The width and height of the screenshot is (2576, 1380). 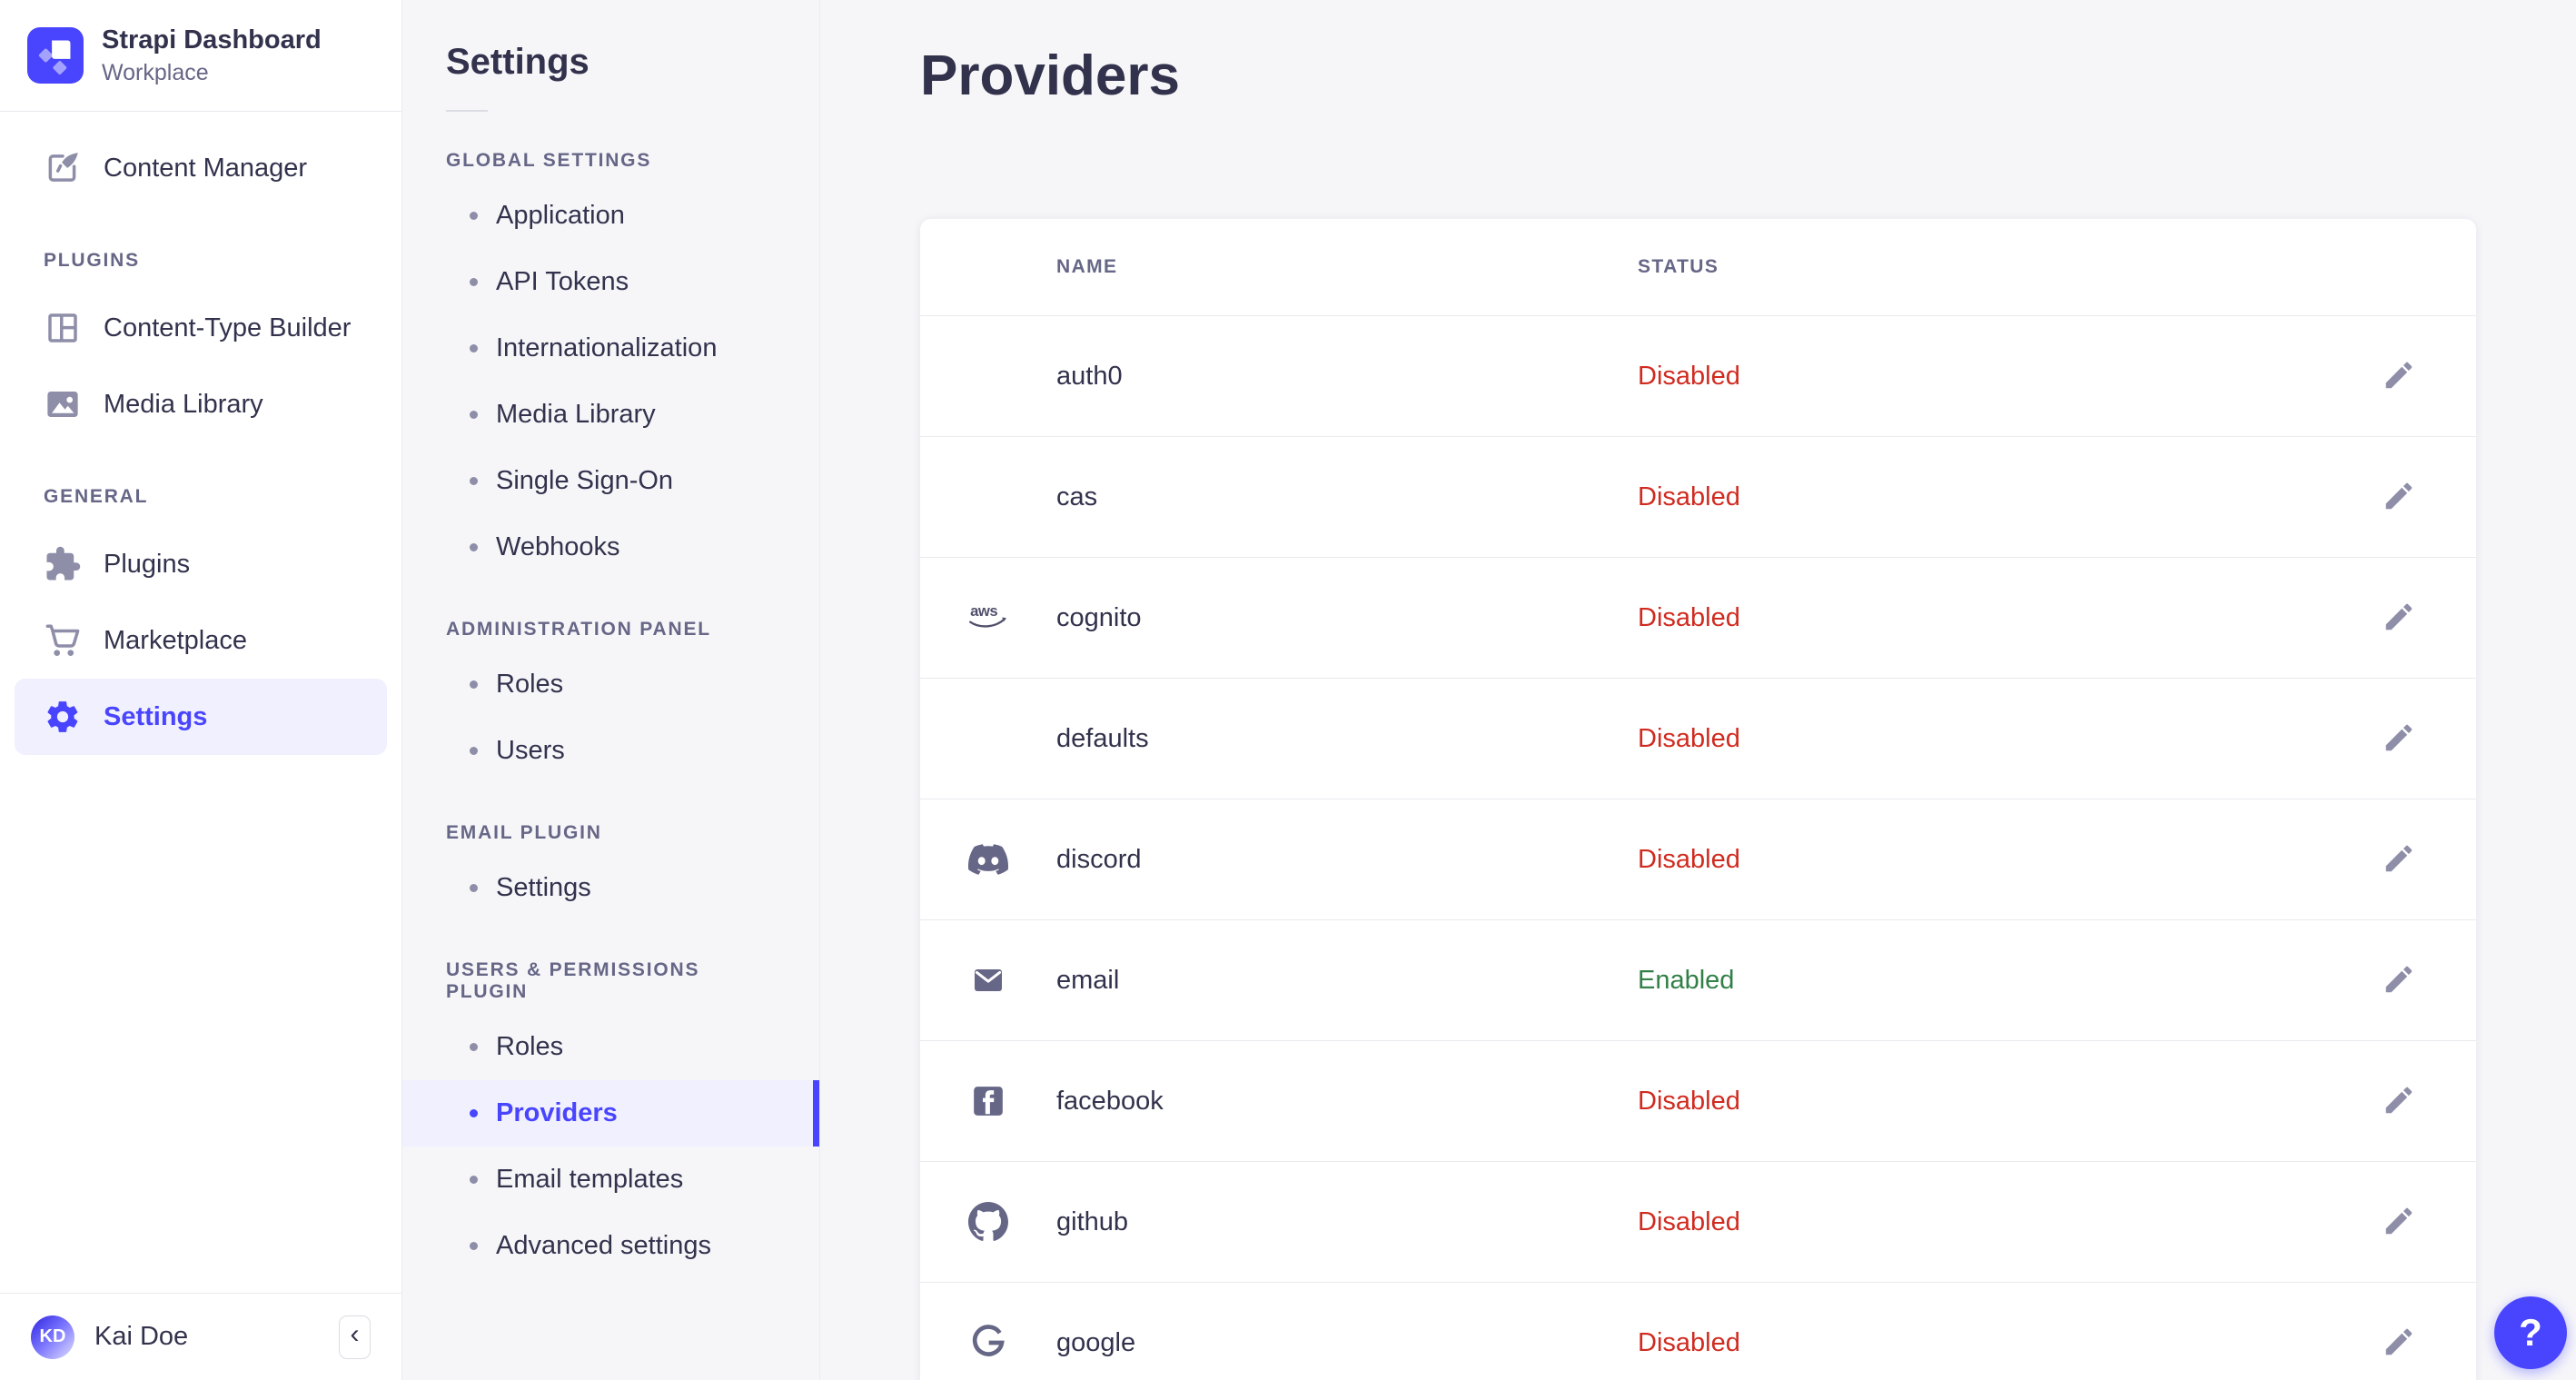 What do you see at coordinates (610, 1180) in the screenshot?
I see `subnav-item-email-templates: Email templates` at bounding box center [610, 1180].